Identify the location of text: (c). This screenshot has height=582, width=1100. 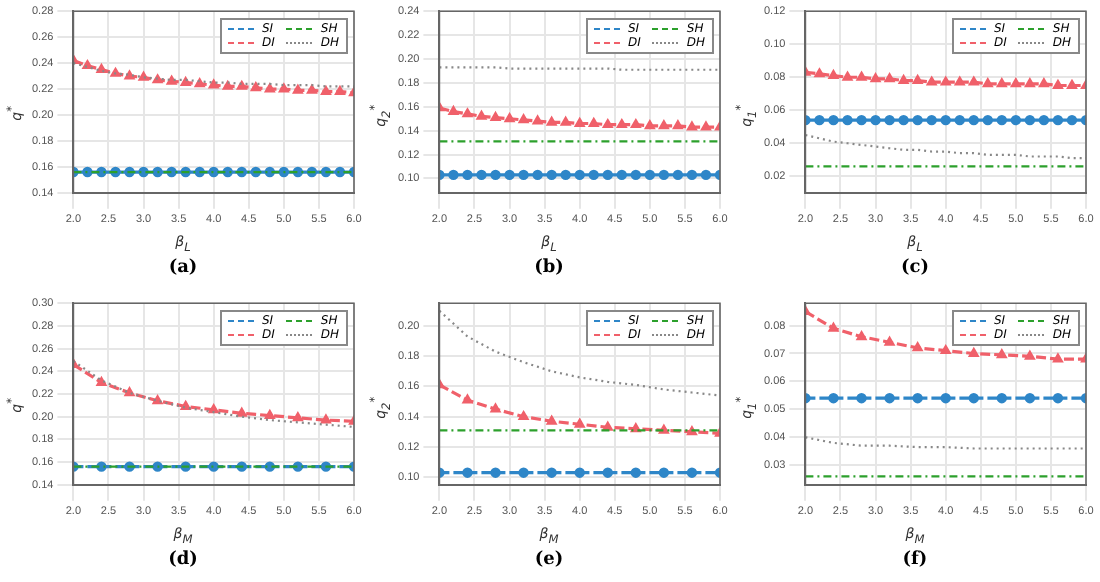
(915, 268).